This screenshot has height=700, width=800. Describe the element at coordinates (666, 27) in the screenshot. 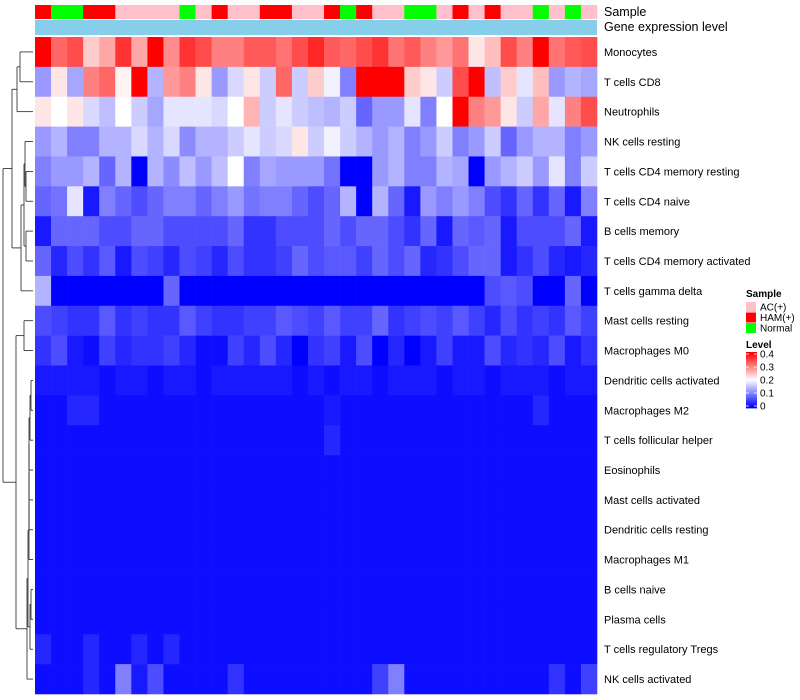

I see `expression-annotation-label: Gene expression level` at that location.